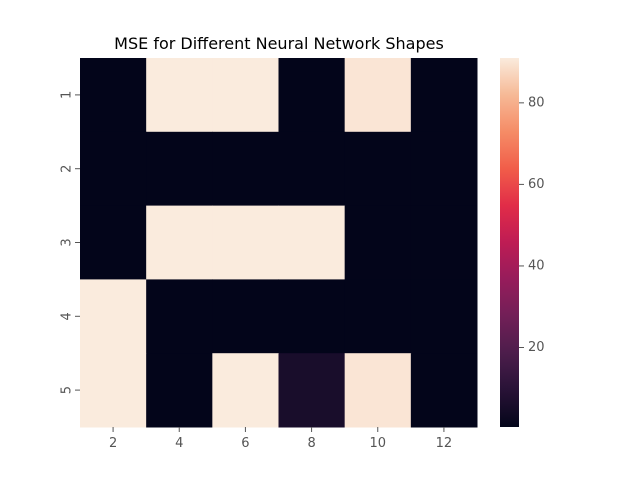  I want to click on heatmap-cell-r1-c4, so click(179, 95).